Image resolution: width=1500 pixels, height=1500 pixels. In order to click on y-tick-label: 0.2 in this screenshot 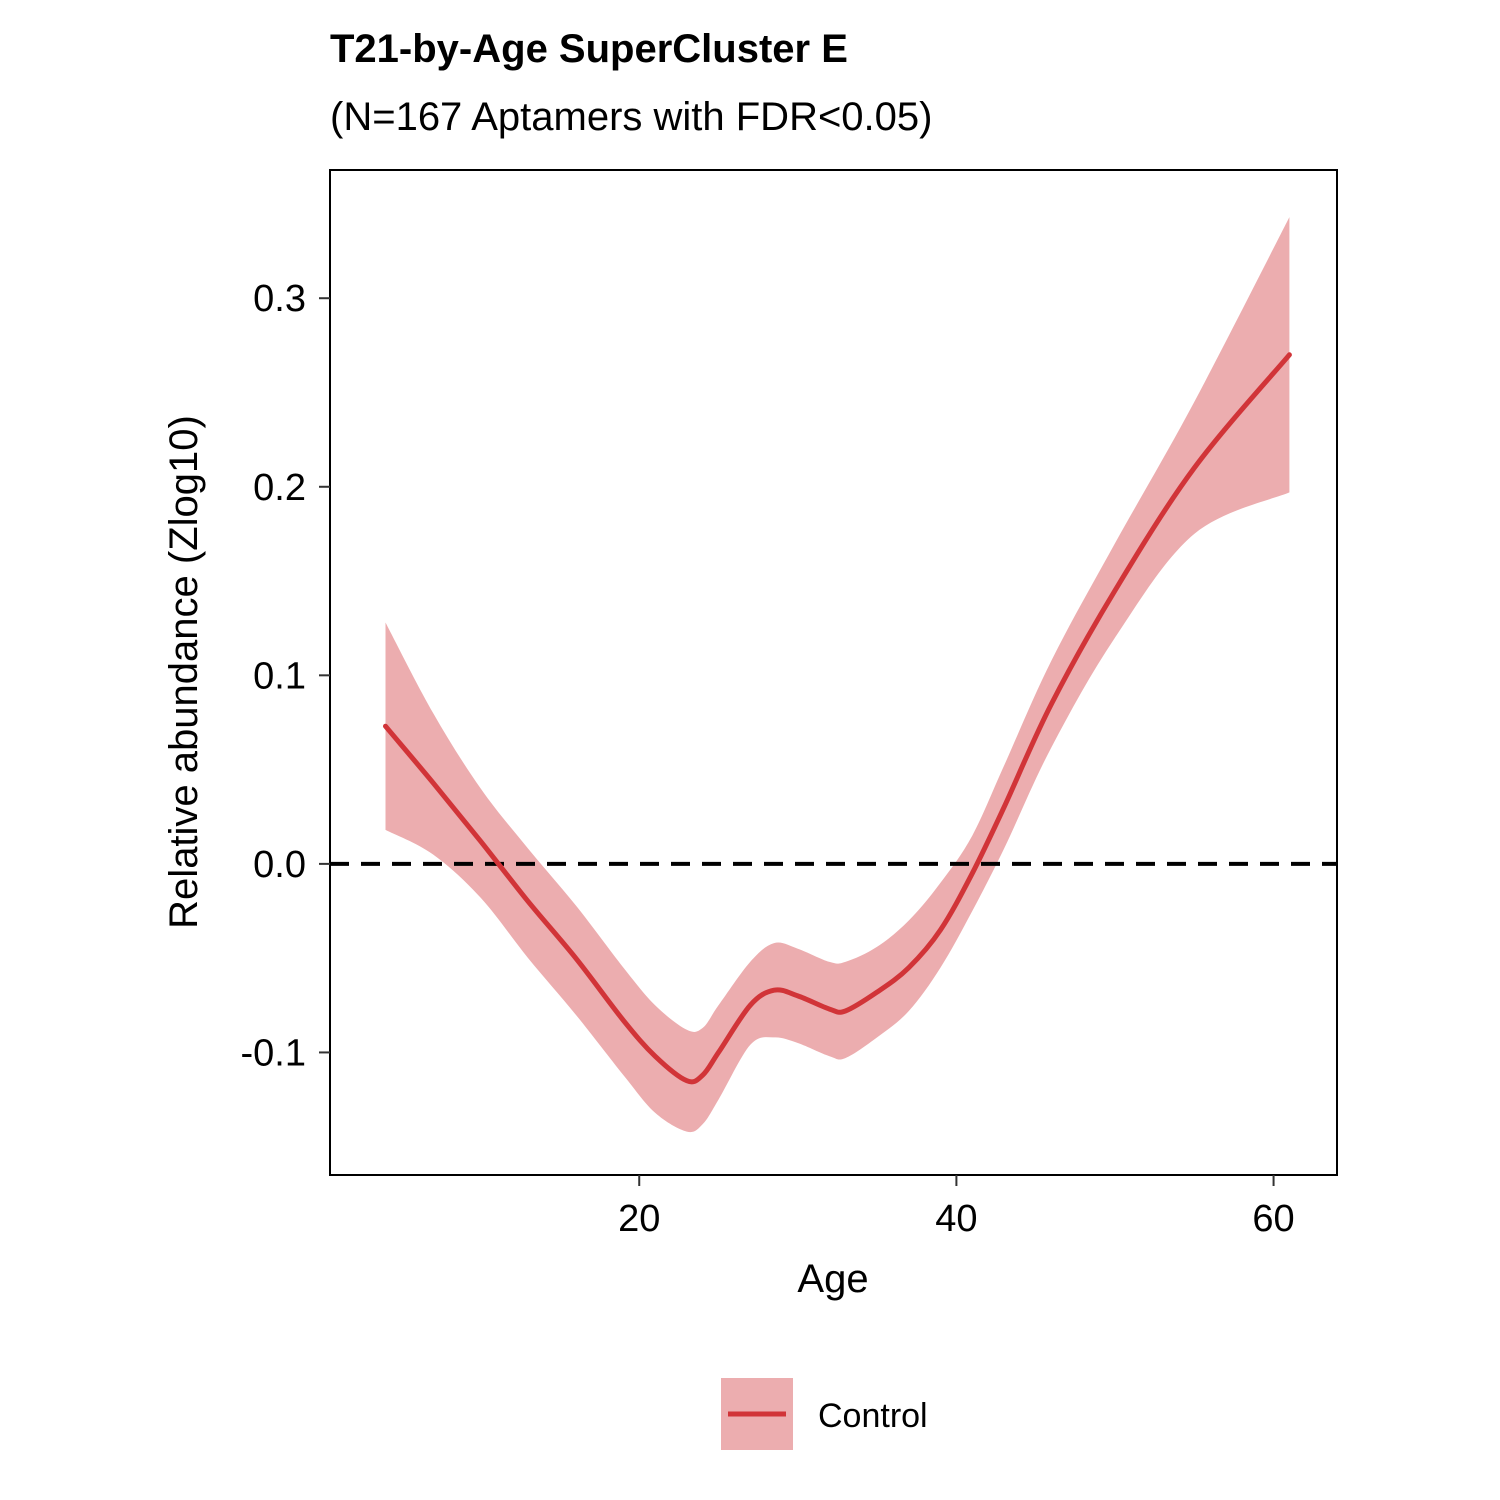, I will do `click(279, 488)`.